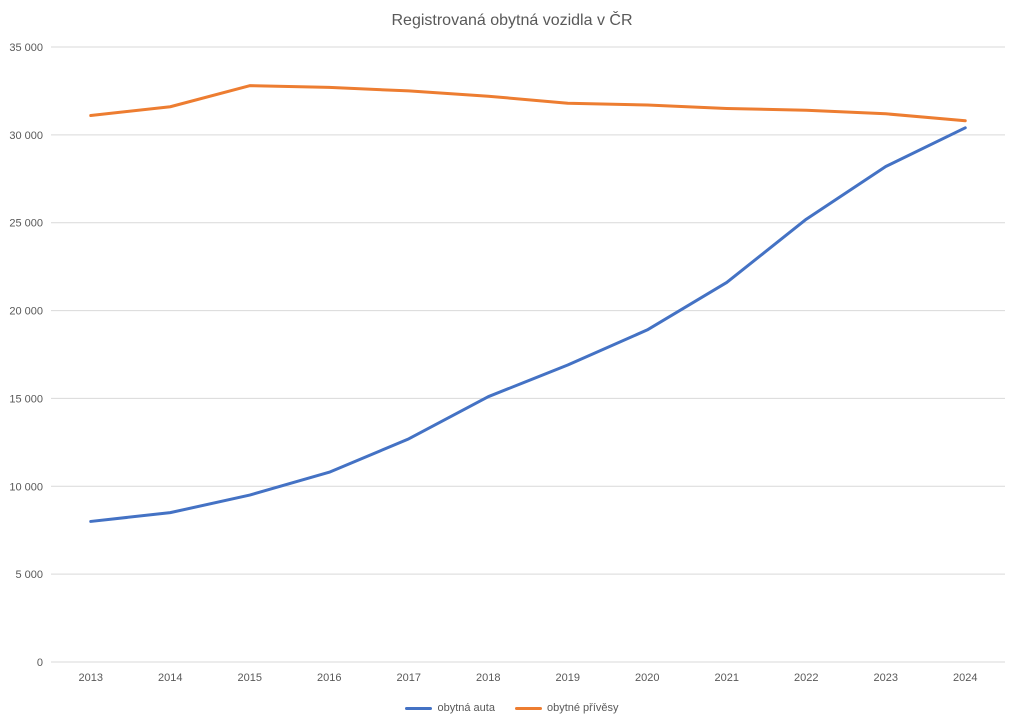 The image size is (1024, 724). What do you see at coordinates (170, 678) in the screenshot?
I see `x-axis-tick-label: 2014` at bounding box center [170, 678].